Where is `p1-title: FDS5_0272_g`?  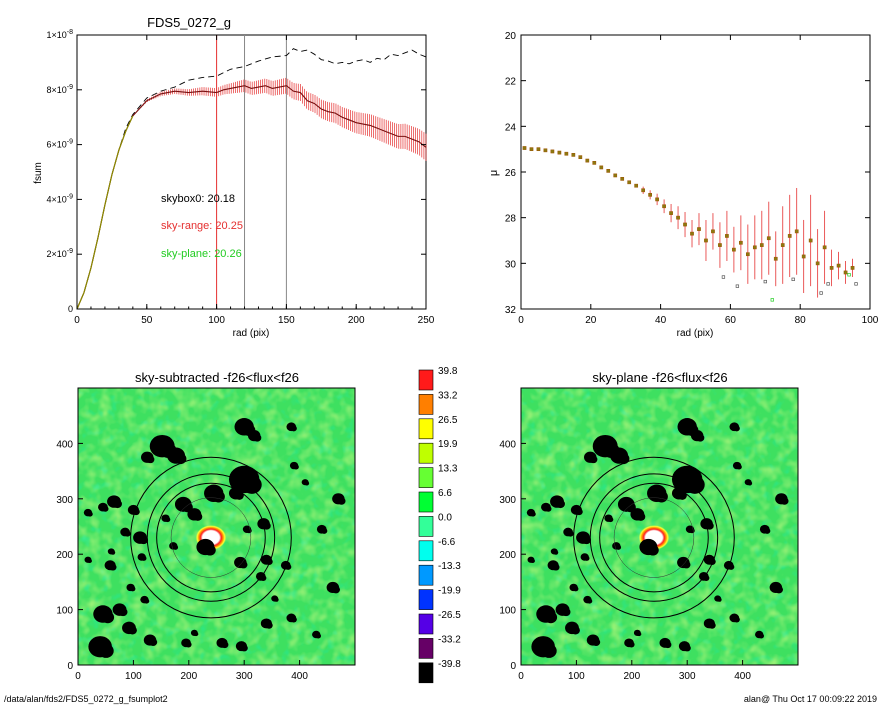 p1-title: FDS5_0272_g is located at coordinates (189, 22).